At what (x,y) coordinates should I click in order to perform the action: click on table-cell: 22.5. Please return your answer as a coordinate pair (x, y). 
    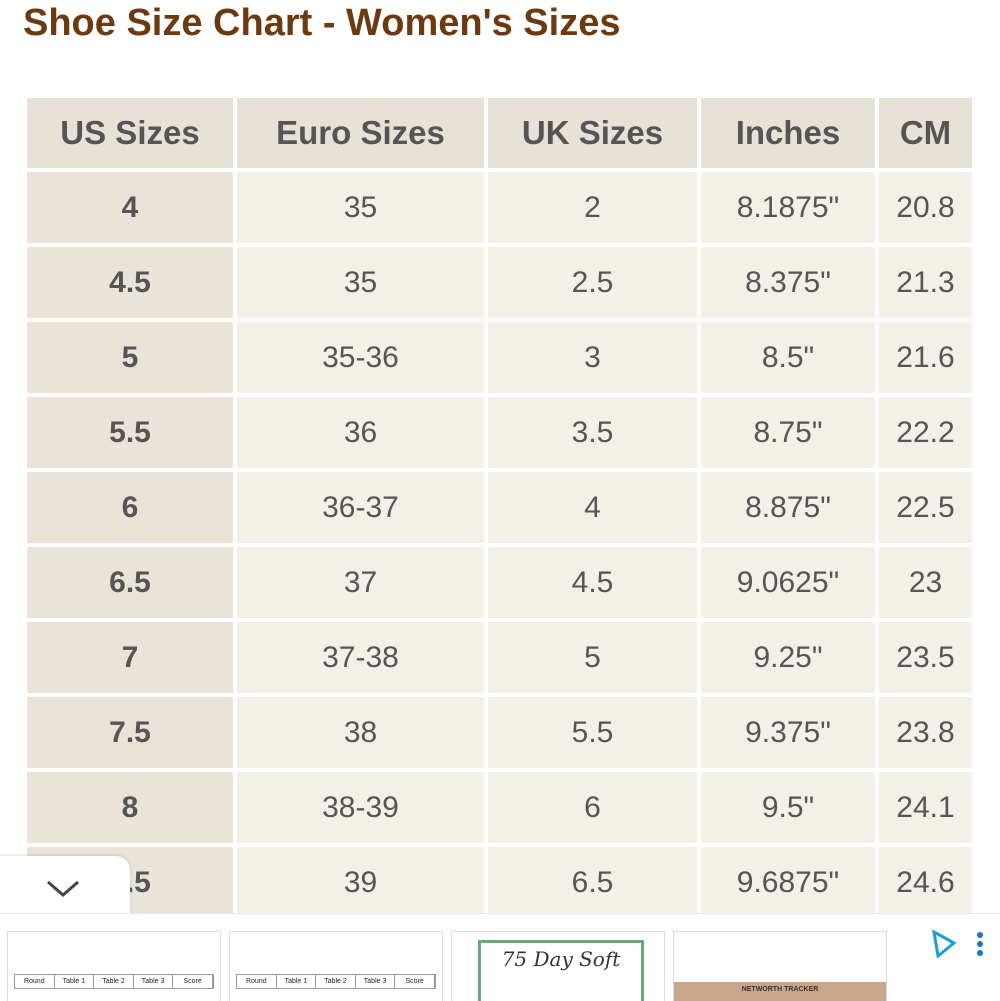
    Looking at the image, I should click on (925, 507).